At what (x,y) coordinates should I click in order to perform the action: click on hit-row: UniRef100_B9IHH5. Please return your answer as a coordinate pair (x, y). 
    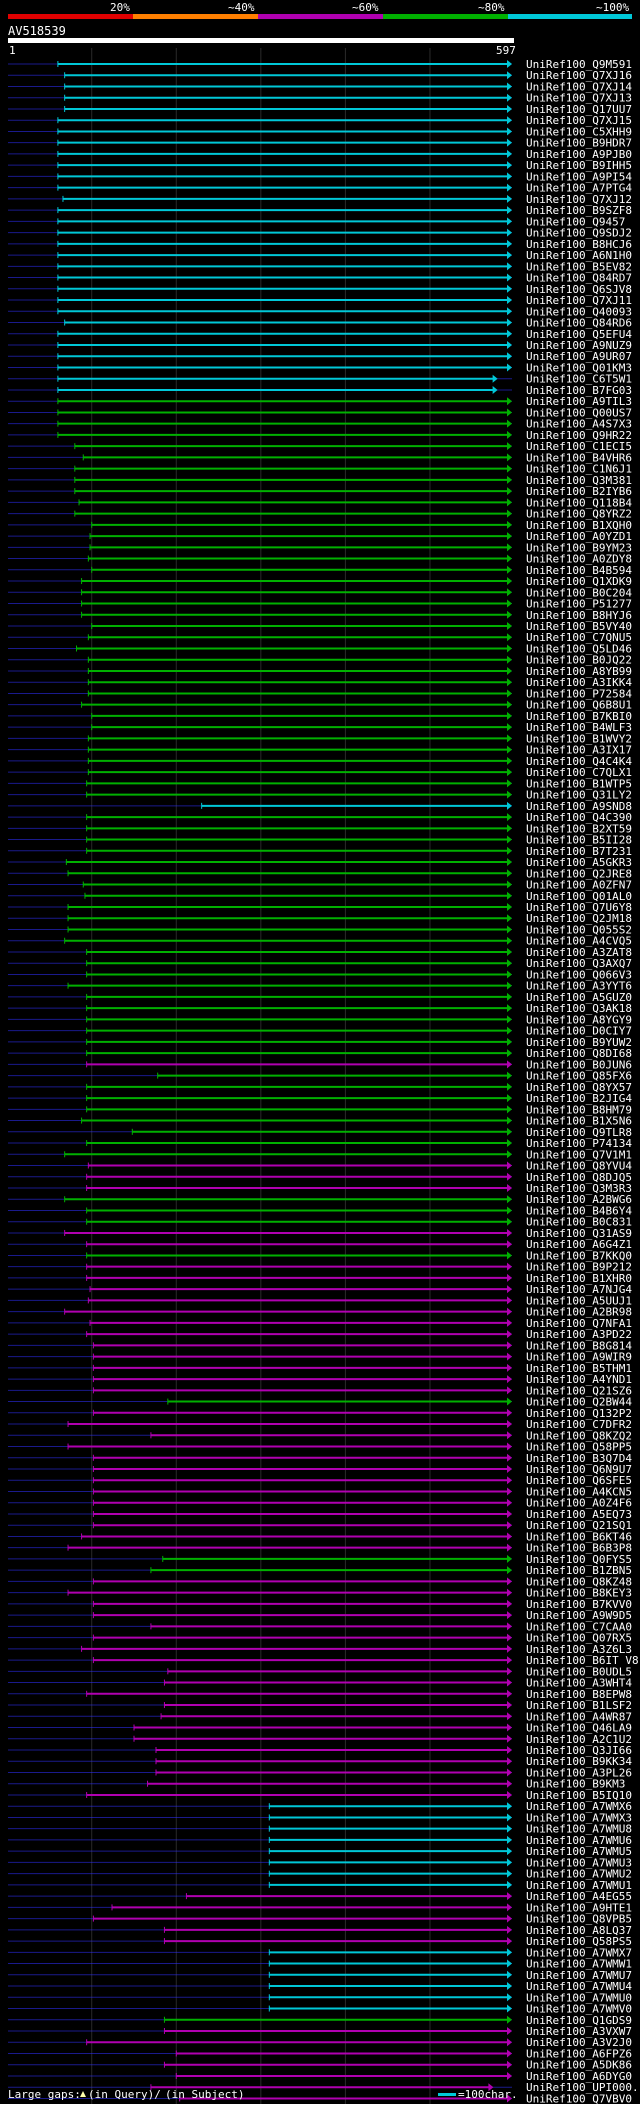
    Looking at the image, I should click on (320, 165).